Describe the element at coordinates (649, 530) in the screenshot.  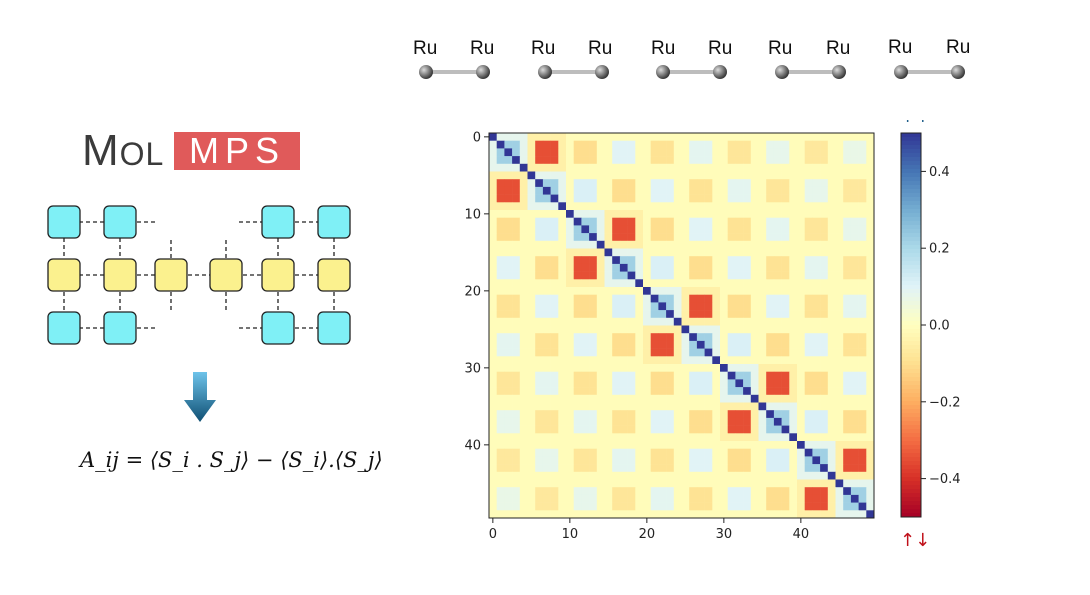
I see `heatmap-x-axis: 0 10 20 30 40` at that location.